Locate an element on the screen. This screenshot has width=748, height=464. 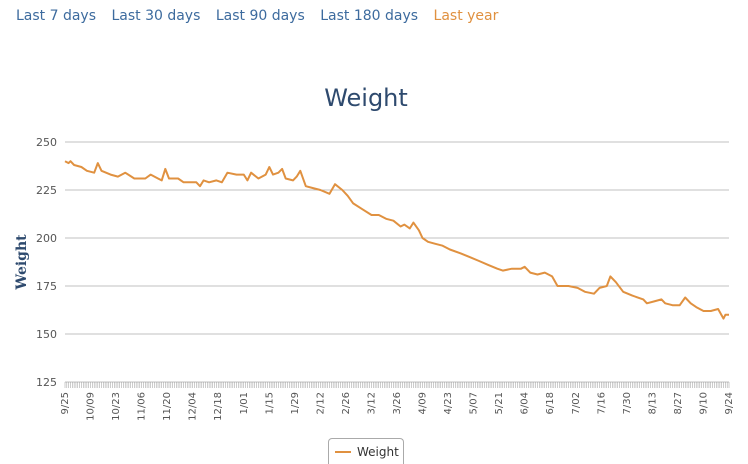
x-tick-label: 1/15 is located at coordinates (269, 403).